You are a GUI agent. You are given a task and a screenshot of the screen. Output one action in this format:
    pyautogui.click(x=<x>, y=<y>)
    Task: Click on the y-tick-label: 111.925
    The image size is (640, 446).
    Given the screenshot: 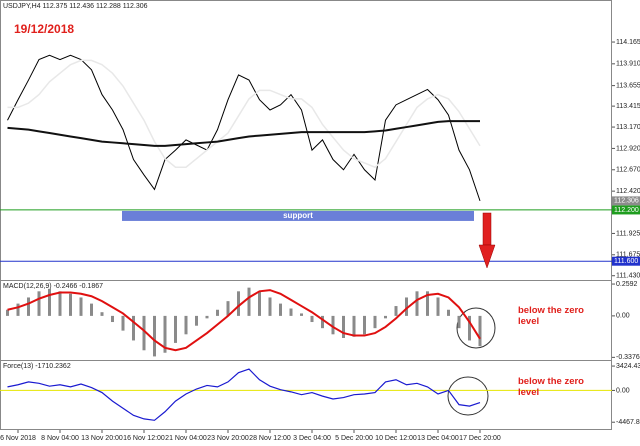 What is the action you would take?
    pyautogui.click(x=628, y=233)
    